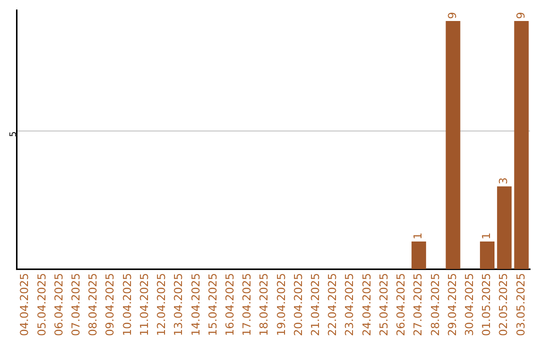  Describe the element at coordinates (401, 304) in the screenshot. I see `x-tick-label: 26.04.2025` at that location.